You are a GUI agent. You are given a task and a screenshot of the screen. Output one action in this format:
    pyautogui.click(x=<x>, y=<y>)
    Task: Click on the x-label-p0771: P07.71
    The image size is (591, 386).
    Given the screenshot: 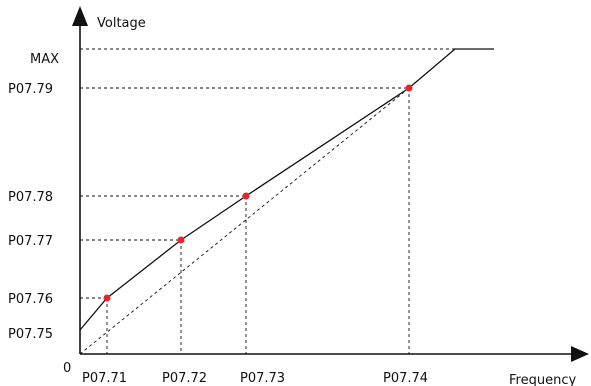 What is the action you would take?
    pyautogui.click(x=104, y=378)
    